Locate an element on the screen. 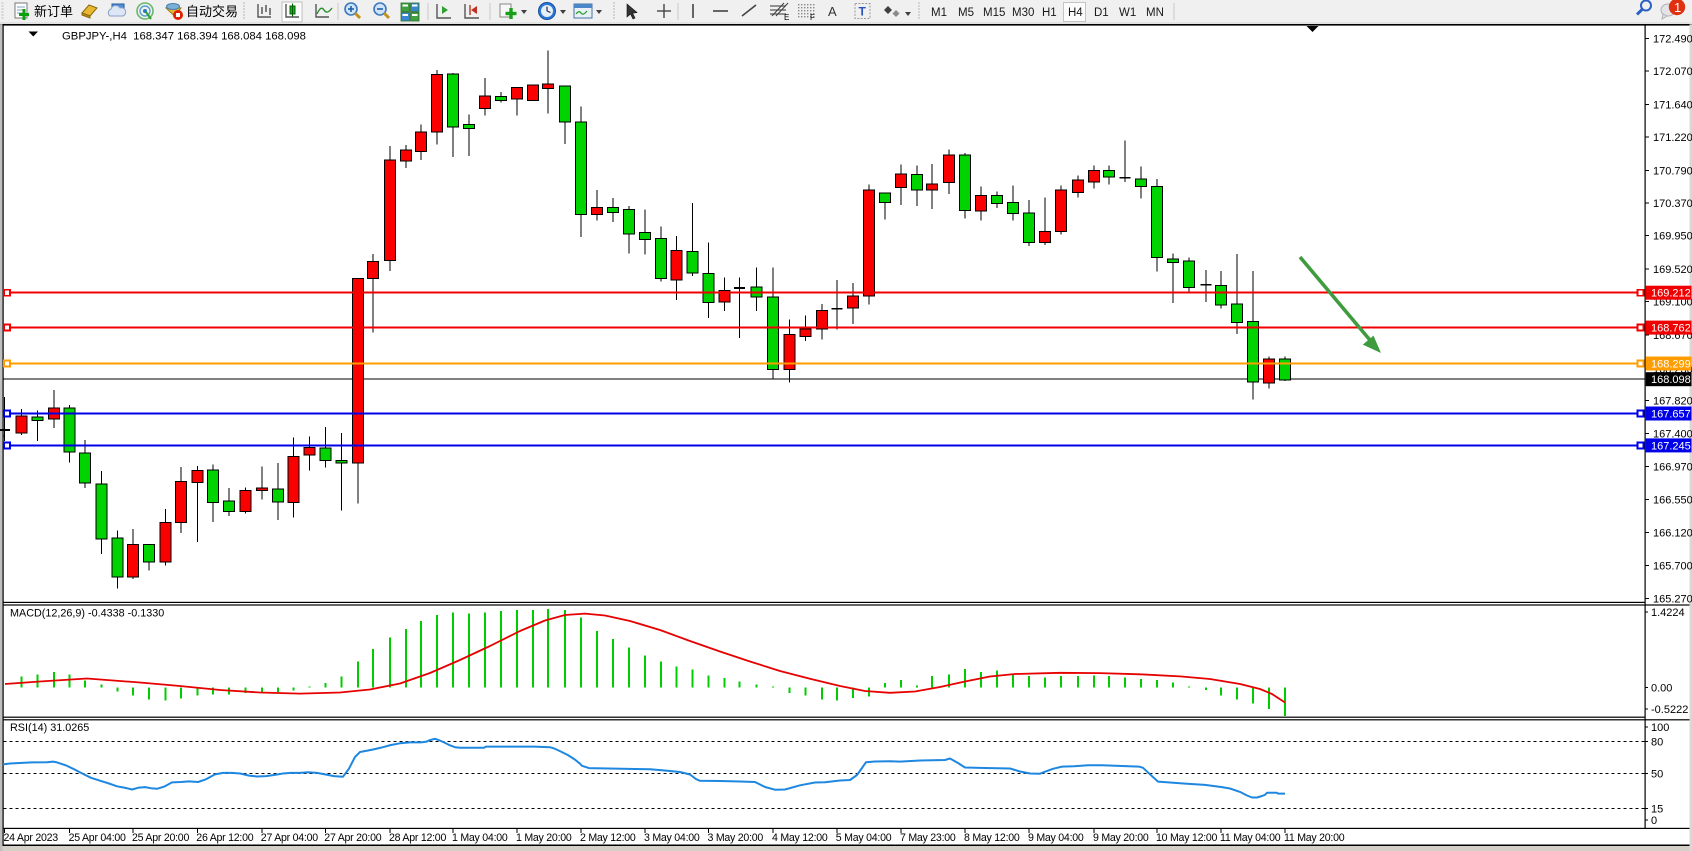  svg-text: W1 is located at coordinates (1127, 13).